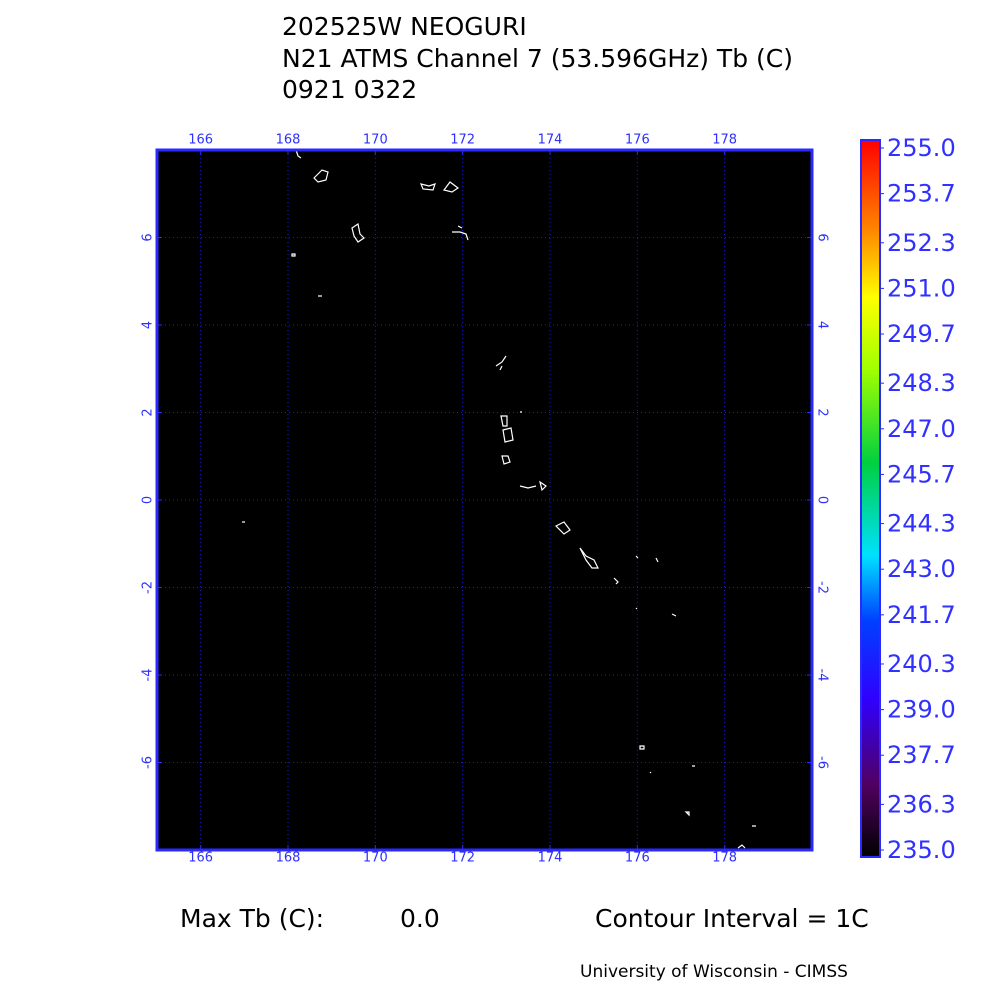 Image resolution: width=1000 pixels, height=1000 pixels. I want to click on colorbar-label: 235.0, so click(921, 850).